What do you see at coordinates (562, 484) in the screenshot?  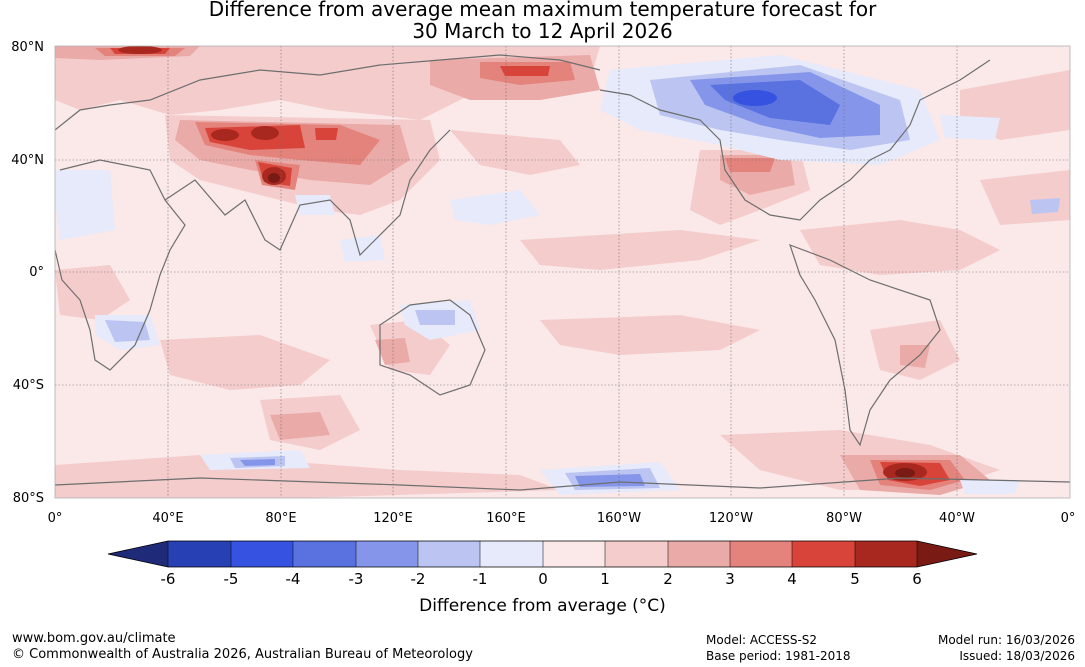 I see `coastline-antarctica` at bounding box center [562, 484].